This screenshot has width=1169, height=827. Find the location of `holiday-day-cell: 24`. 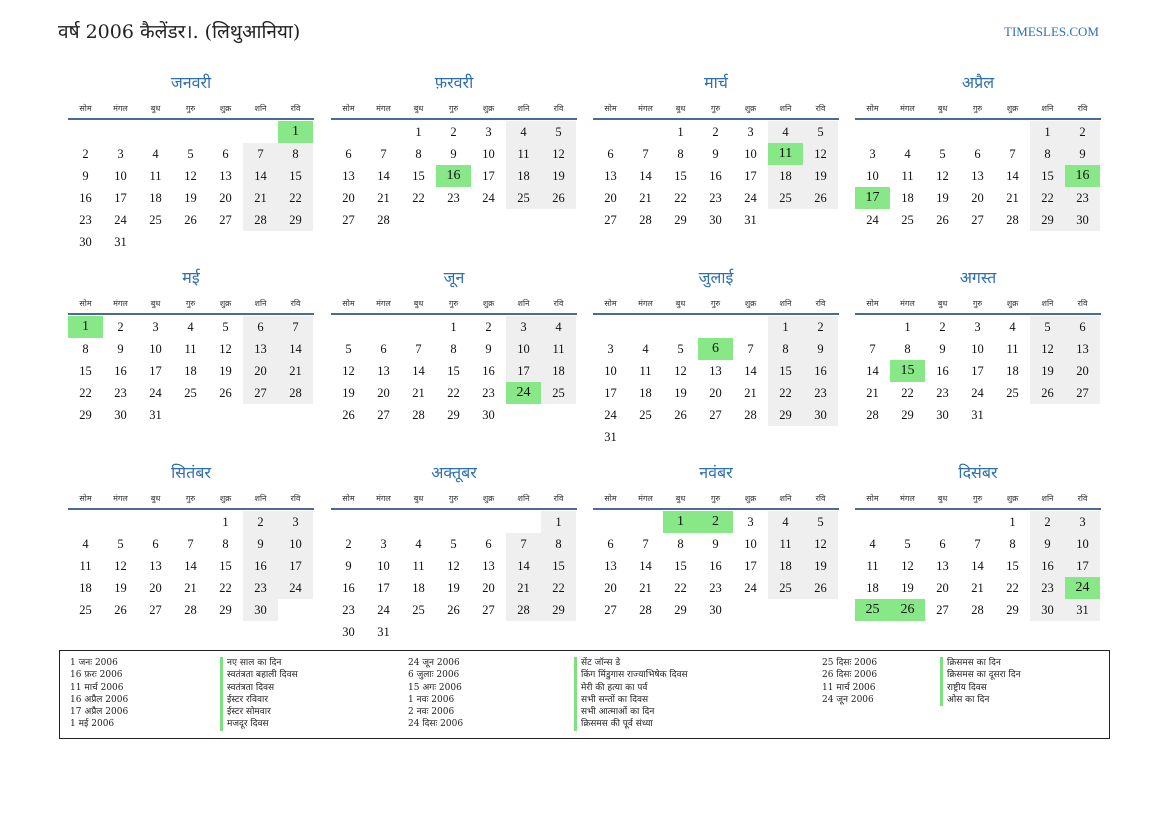

holiday-day-cell: 24 is located at coordinates (523, 393).